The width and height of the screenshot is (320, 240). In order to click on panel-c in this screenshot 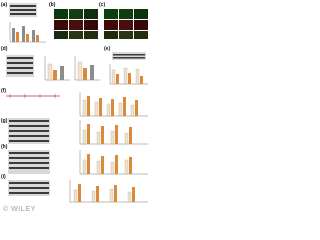, I will do `click(126, 24)`.